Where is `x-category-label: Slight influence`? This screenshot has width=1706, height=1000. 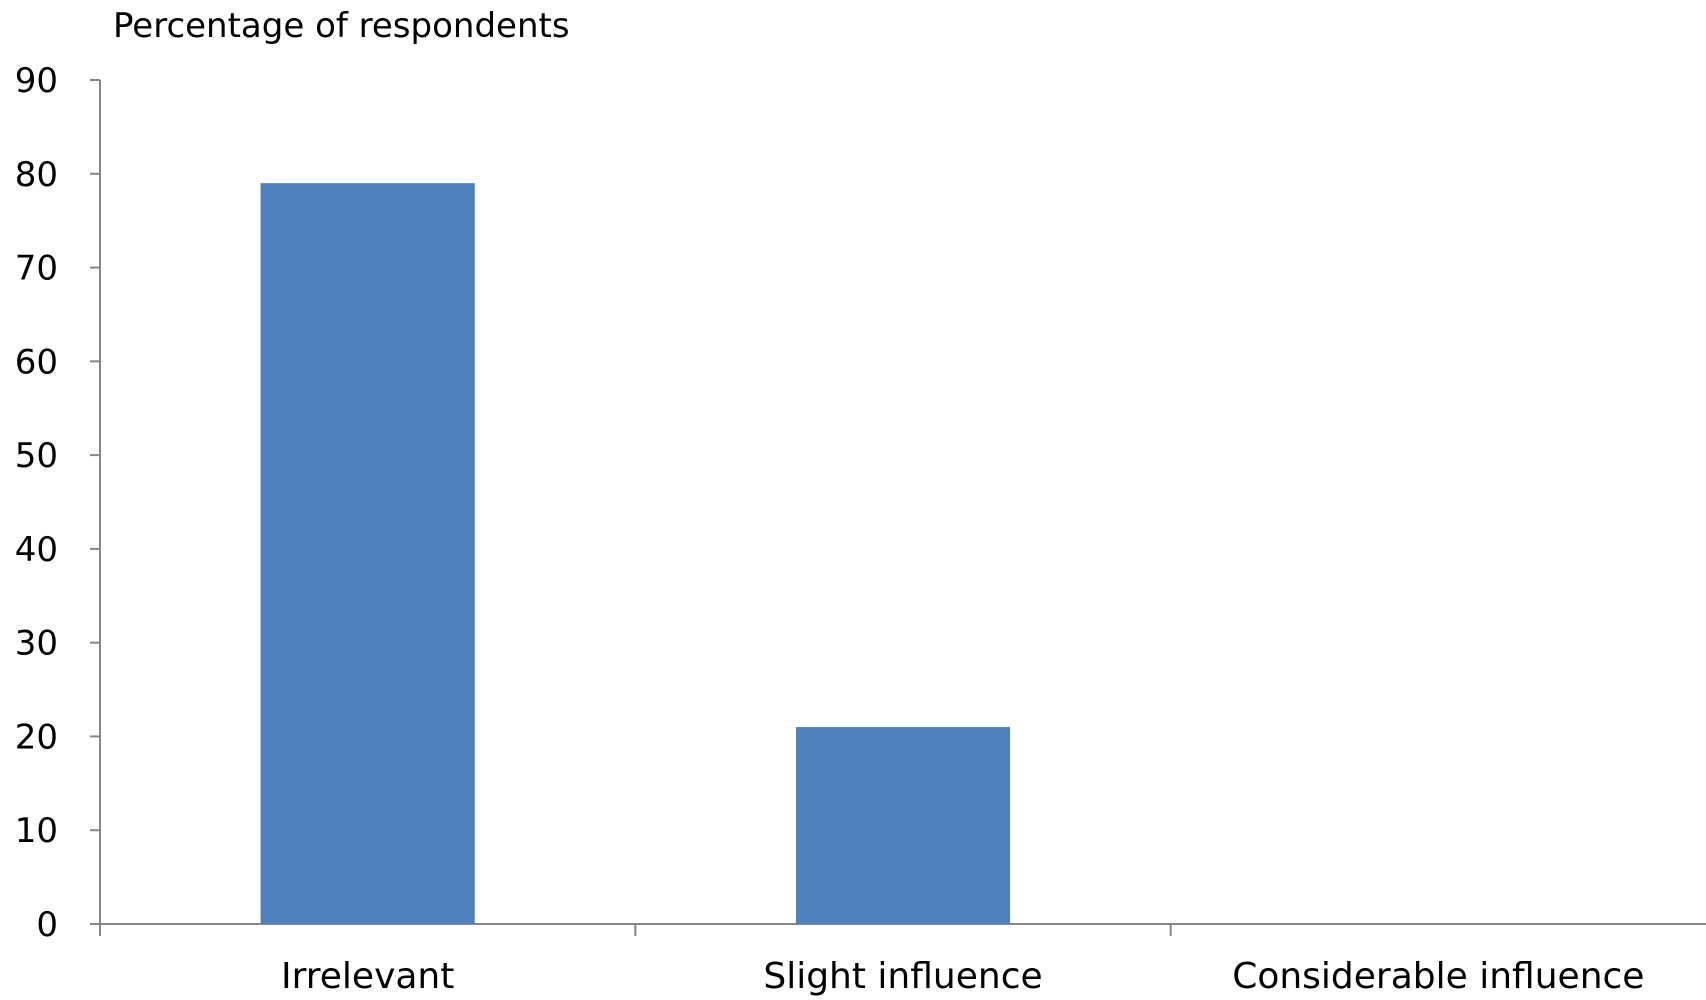 x-category-label: Slight influence is located at coordinates (902, 976).